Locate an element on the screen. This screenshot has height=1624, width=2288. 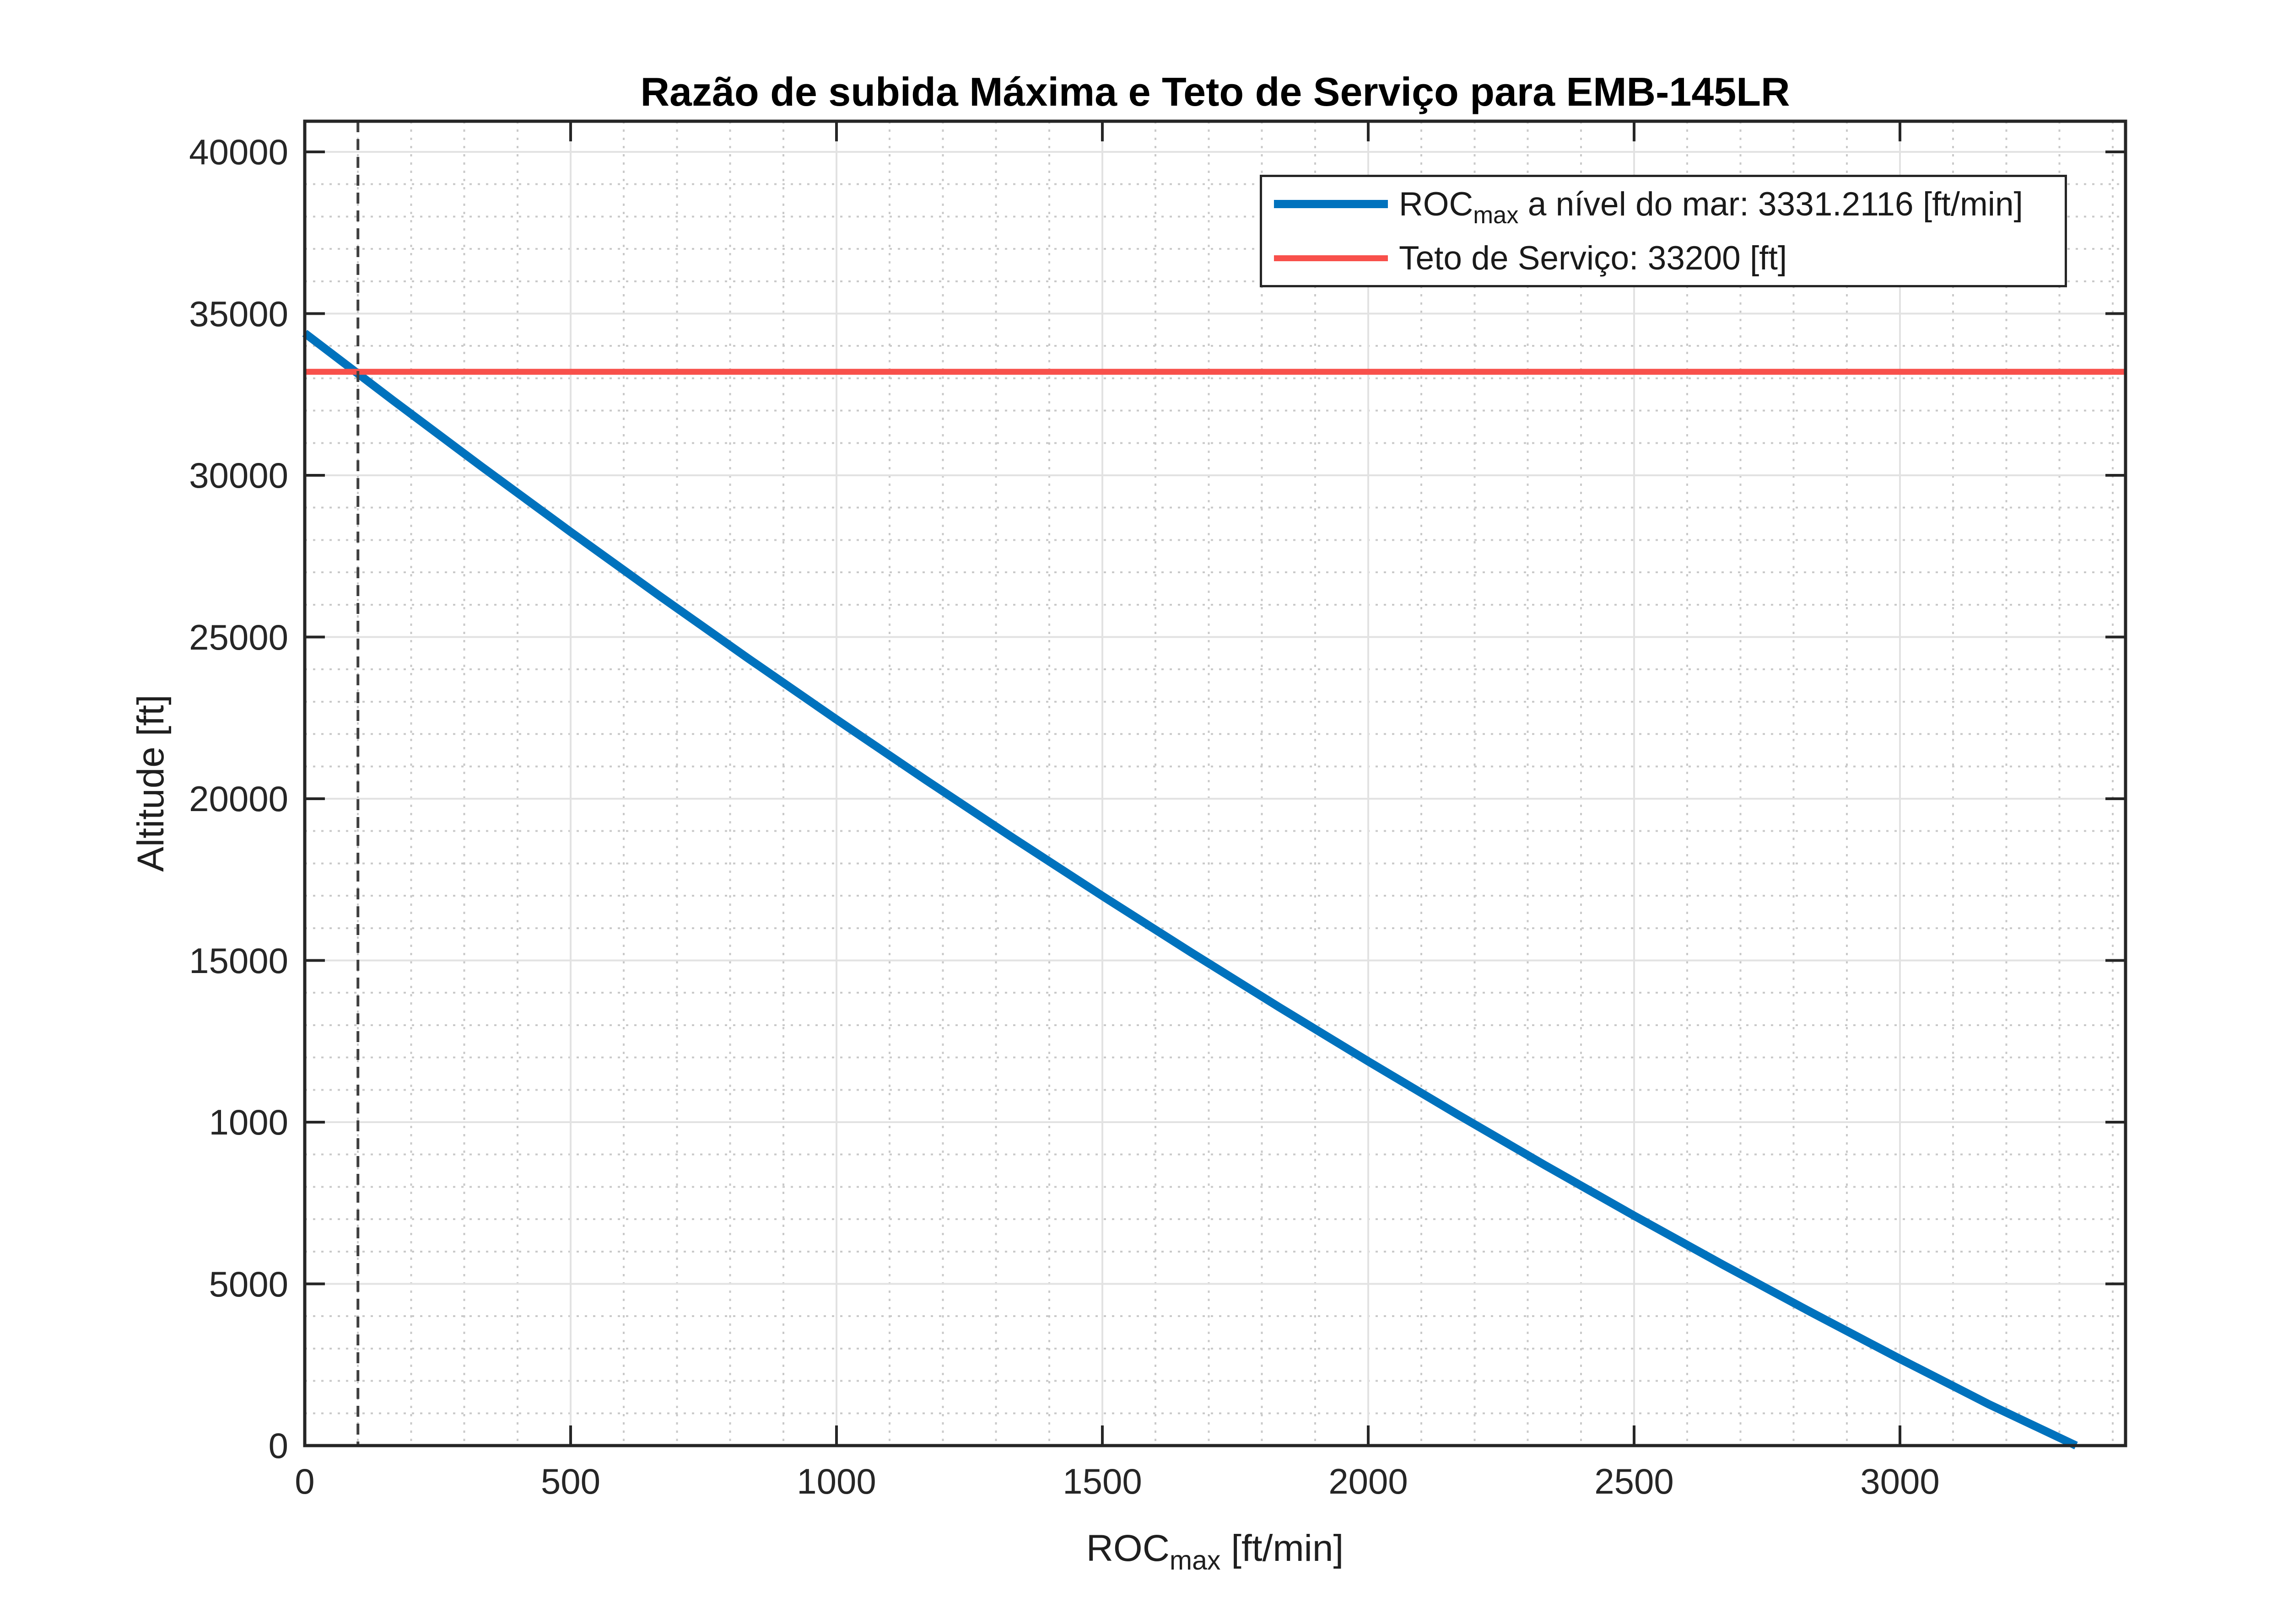
x-tick-label: 1500 is located at coordinates (1102, 1481).